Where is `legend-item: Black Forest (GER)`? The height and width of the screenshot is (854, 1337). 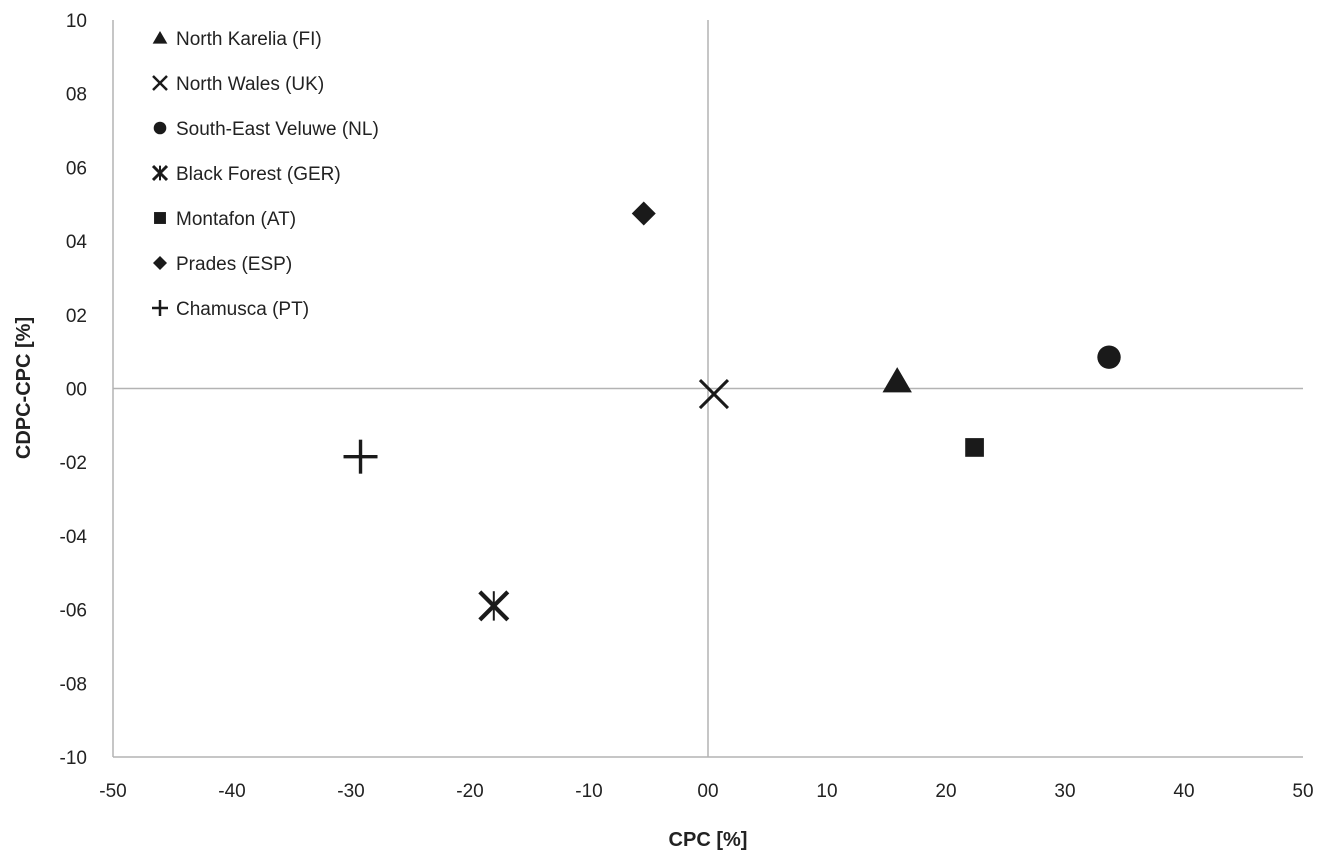
legend-item: Black Forest (GER) is located at coordinates (246, 174).